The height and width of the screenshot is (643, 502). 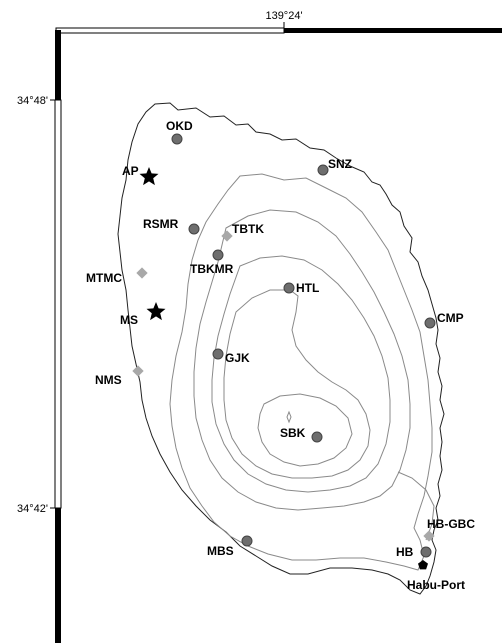 I want to click on station-hb-gbc-marker, so click(x=429, y=536).